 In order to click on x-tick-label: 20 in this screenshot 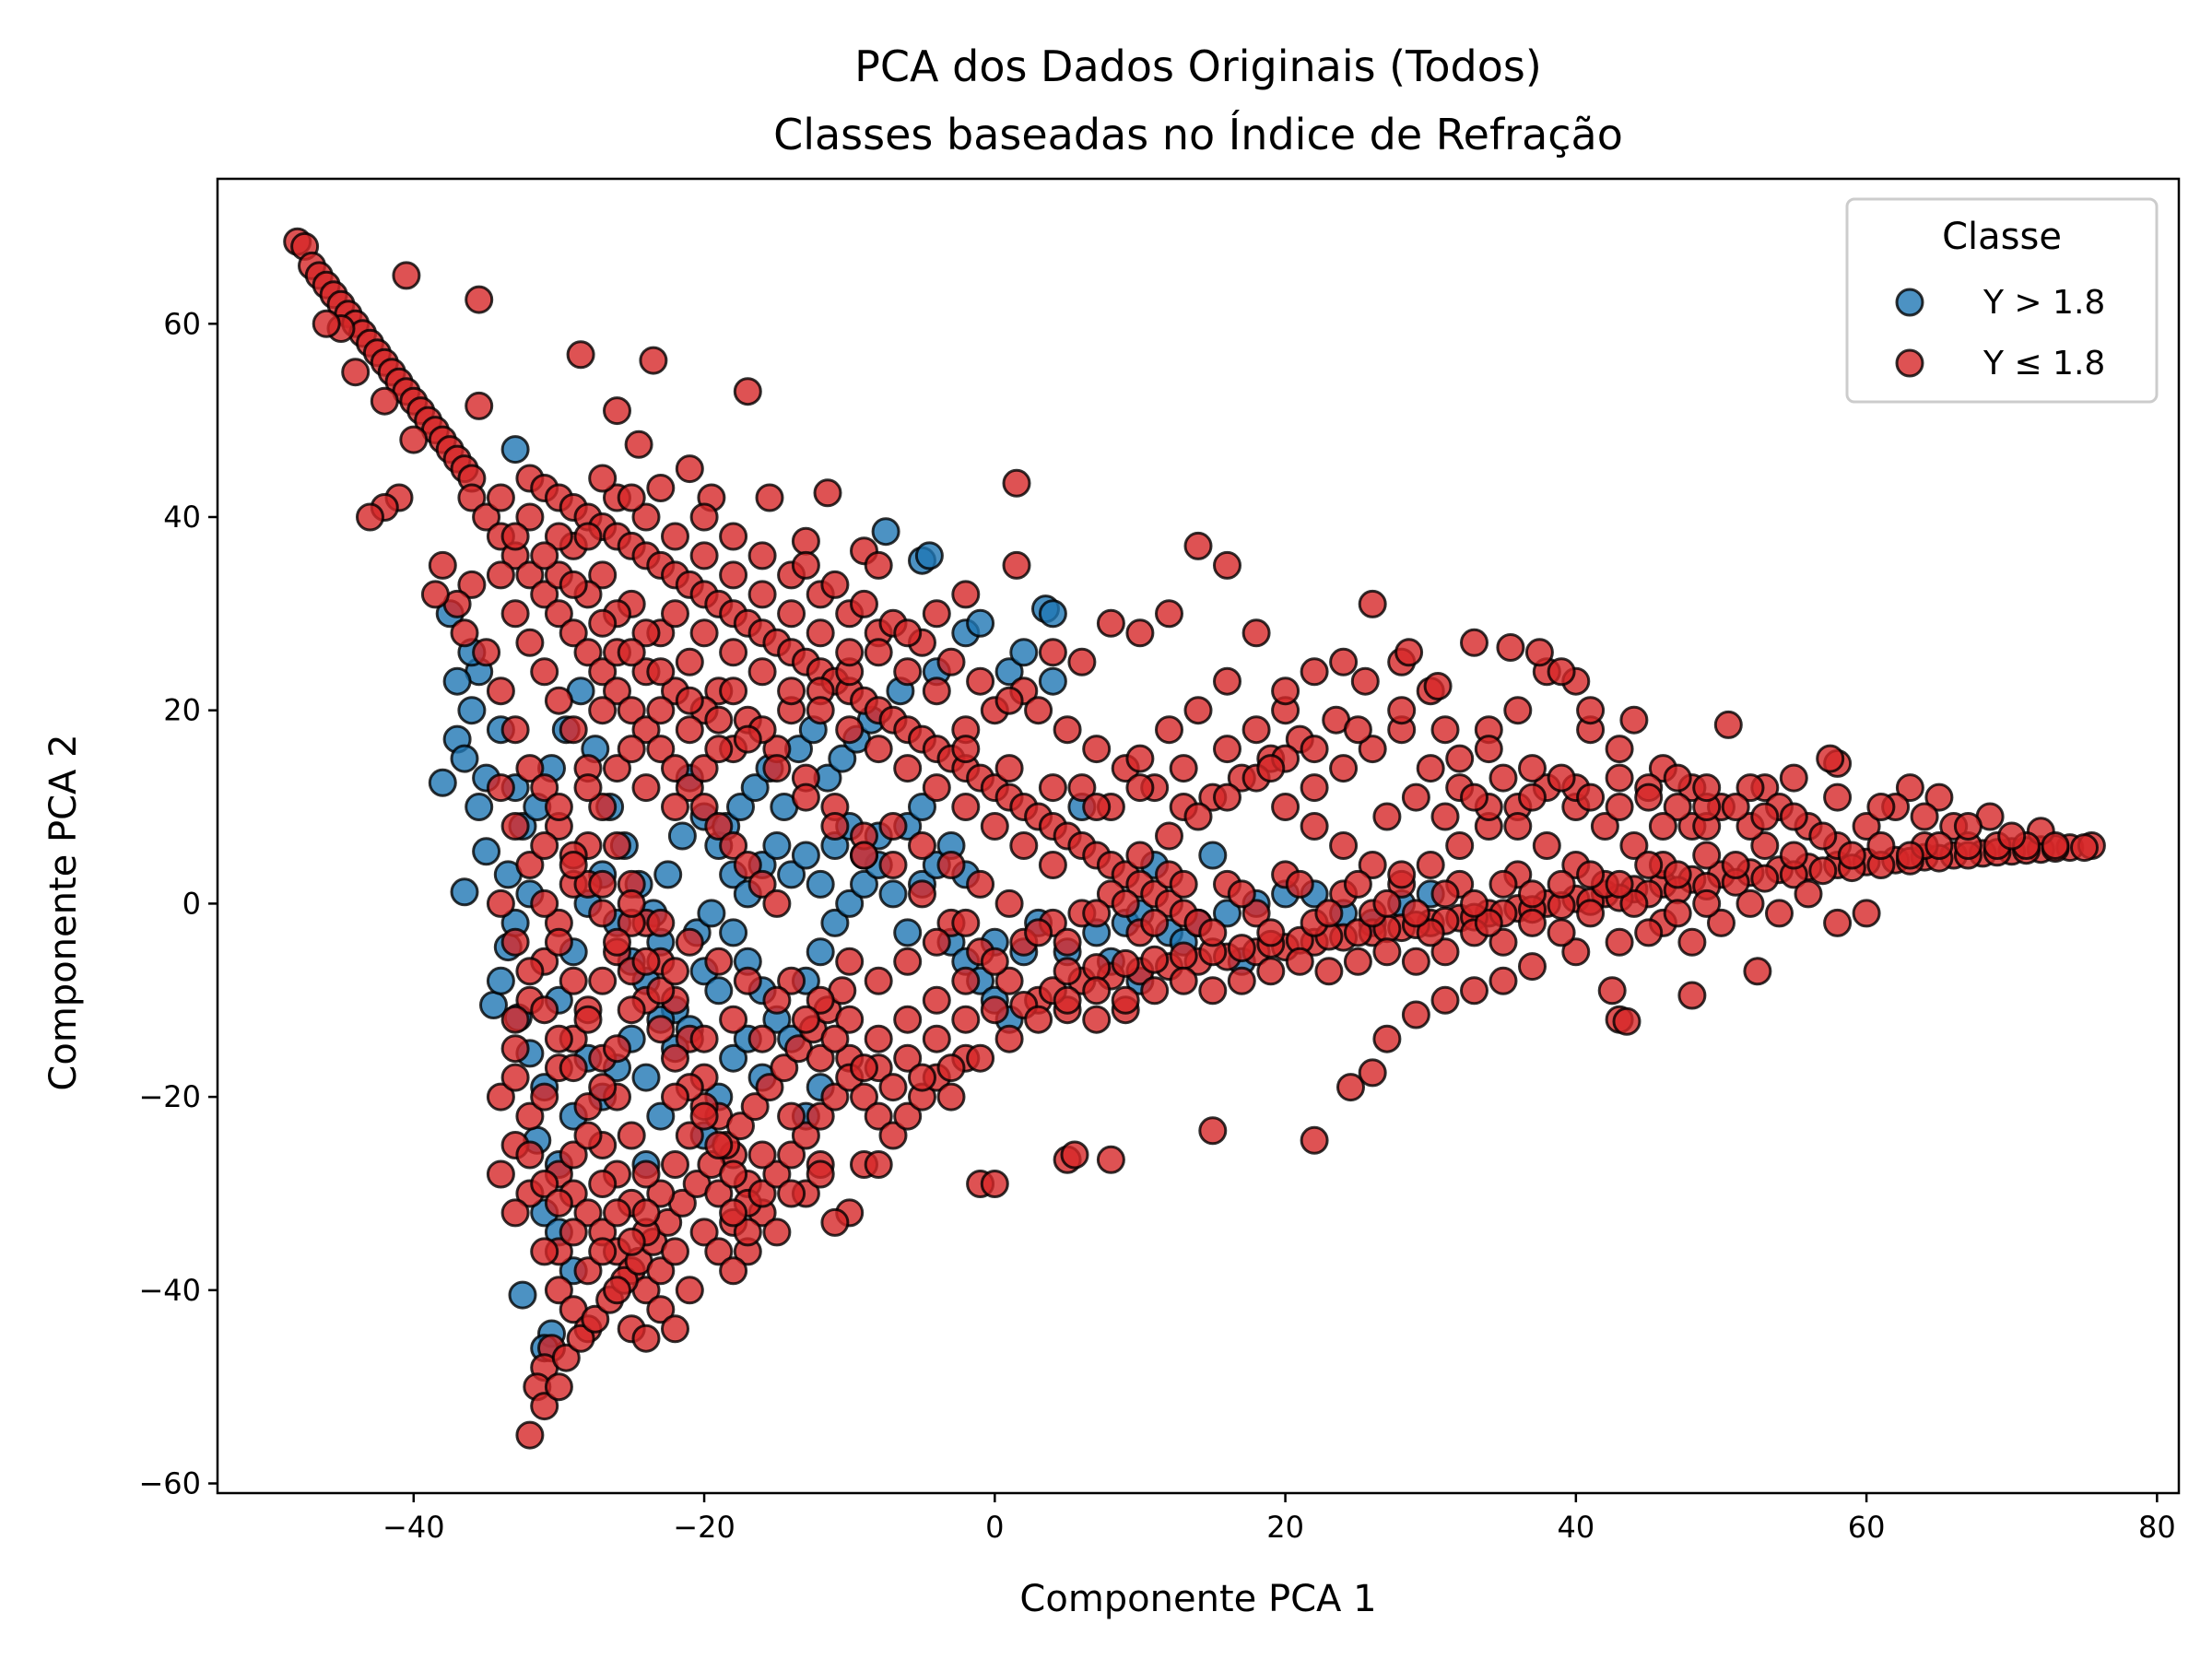, I will do `click(1285, 1527)`.